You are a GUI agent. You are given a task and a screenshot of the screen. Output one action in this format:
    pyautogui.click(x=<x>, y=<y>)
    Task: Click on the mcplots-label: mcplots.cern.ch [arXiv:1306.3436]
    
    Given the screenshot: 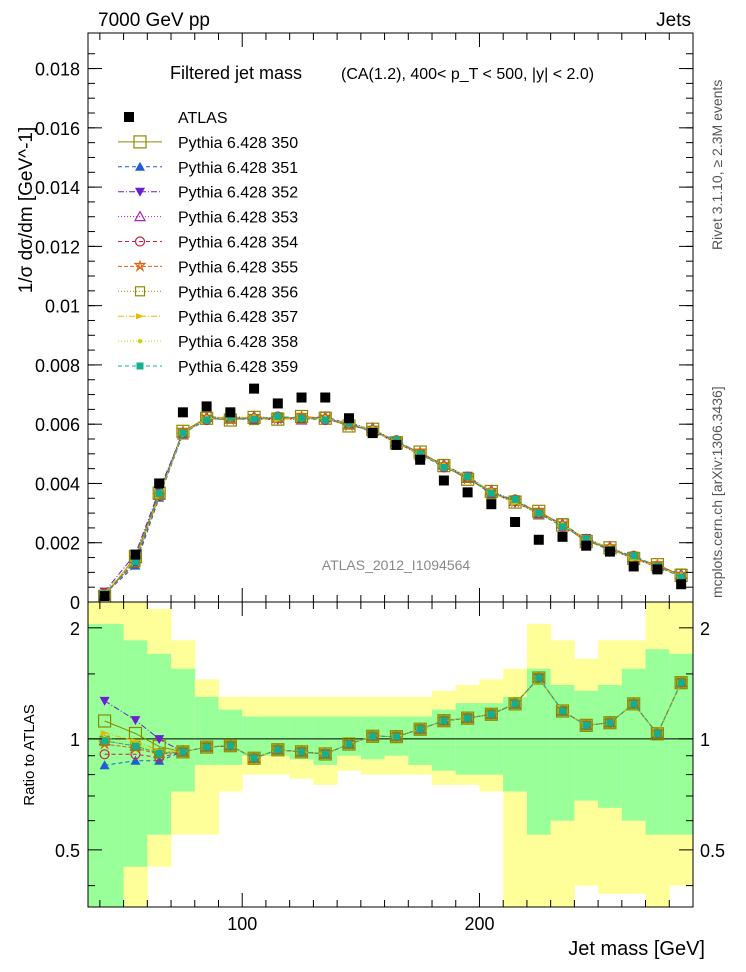 What is the action you would take?
    pyautogui.click(x=717, y=492)
    